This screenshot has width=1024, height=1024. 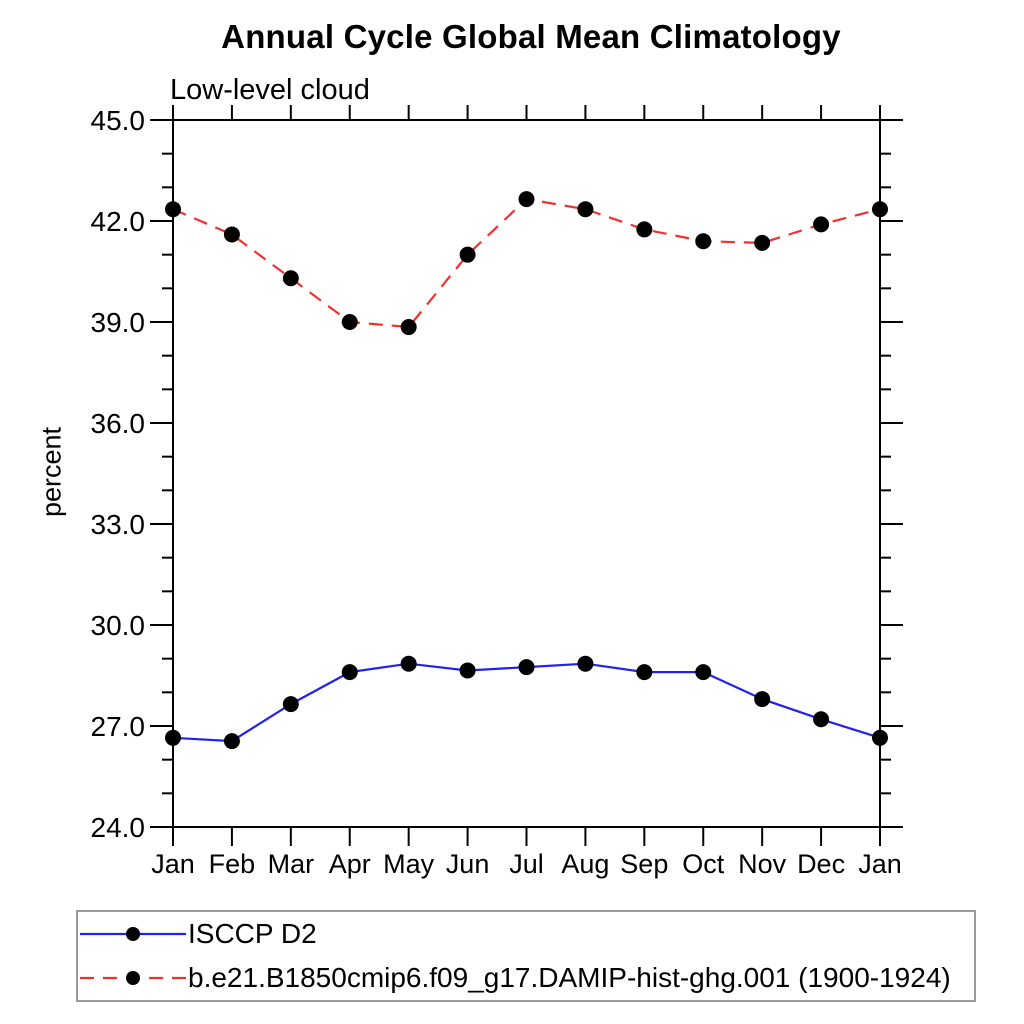 What do you see at coordinates (762, 864) in the screenshot?
I see `x-tick-label: Nov` at bounding box center [762, 864].